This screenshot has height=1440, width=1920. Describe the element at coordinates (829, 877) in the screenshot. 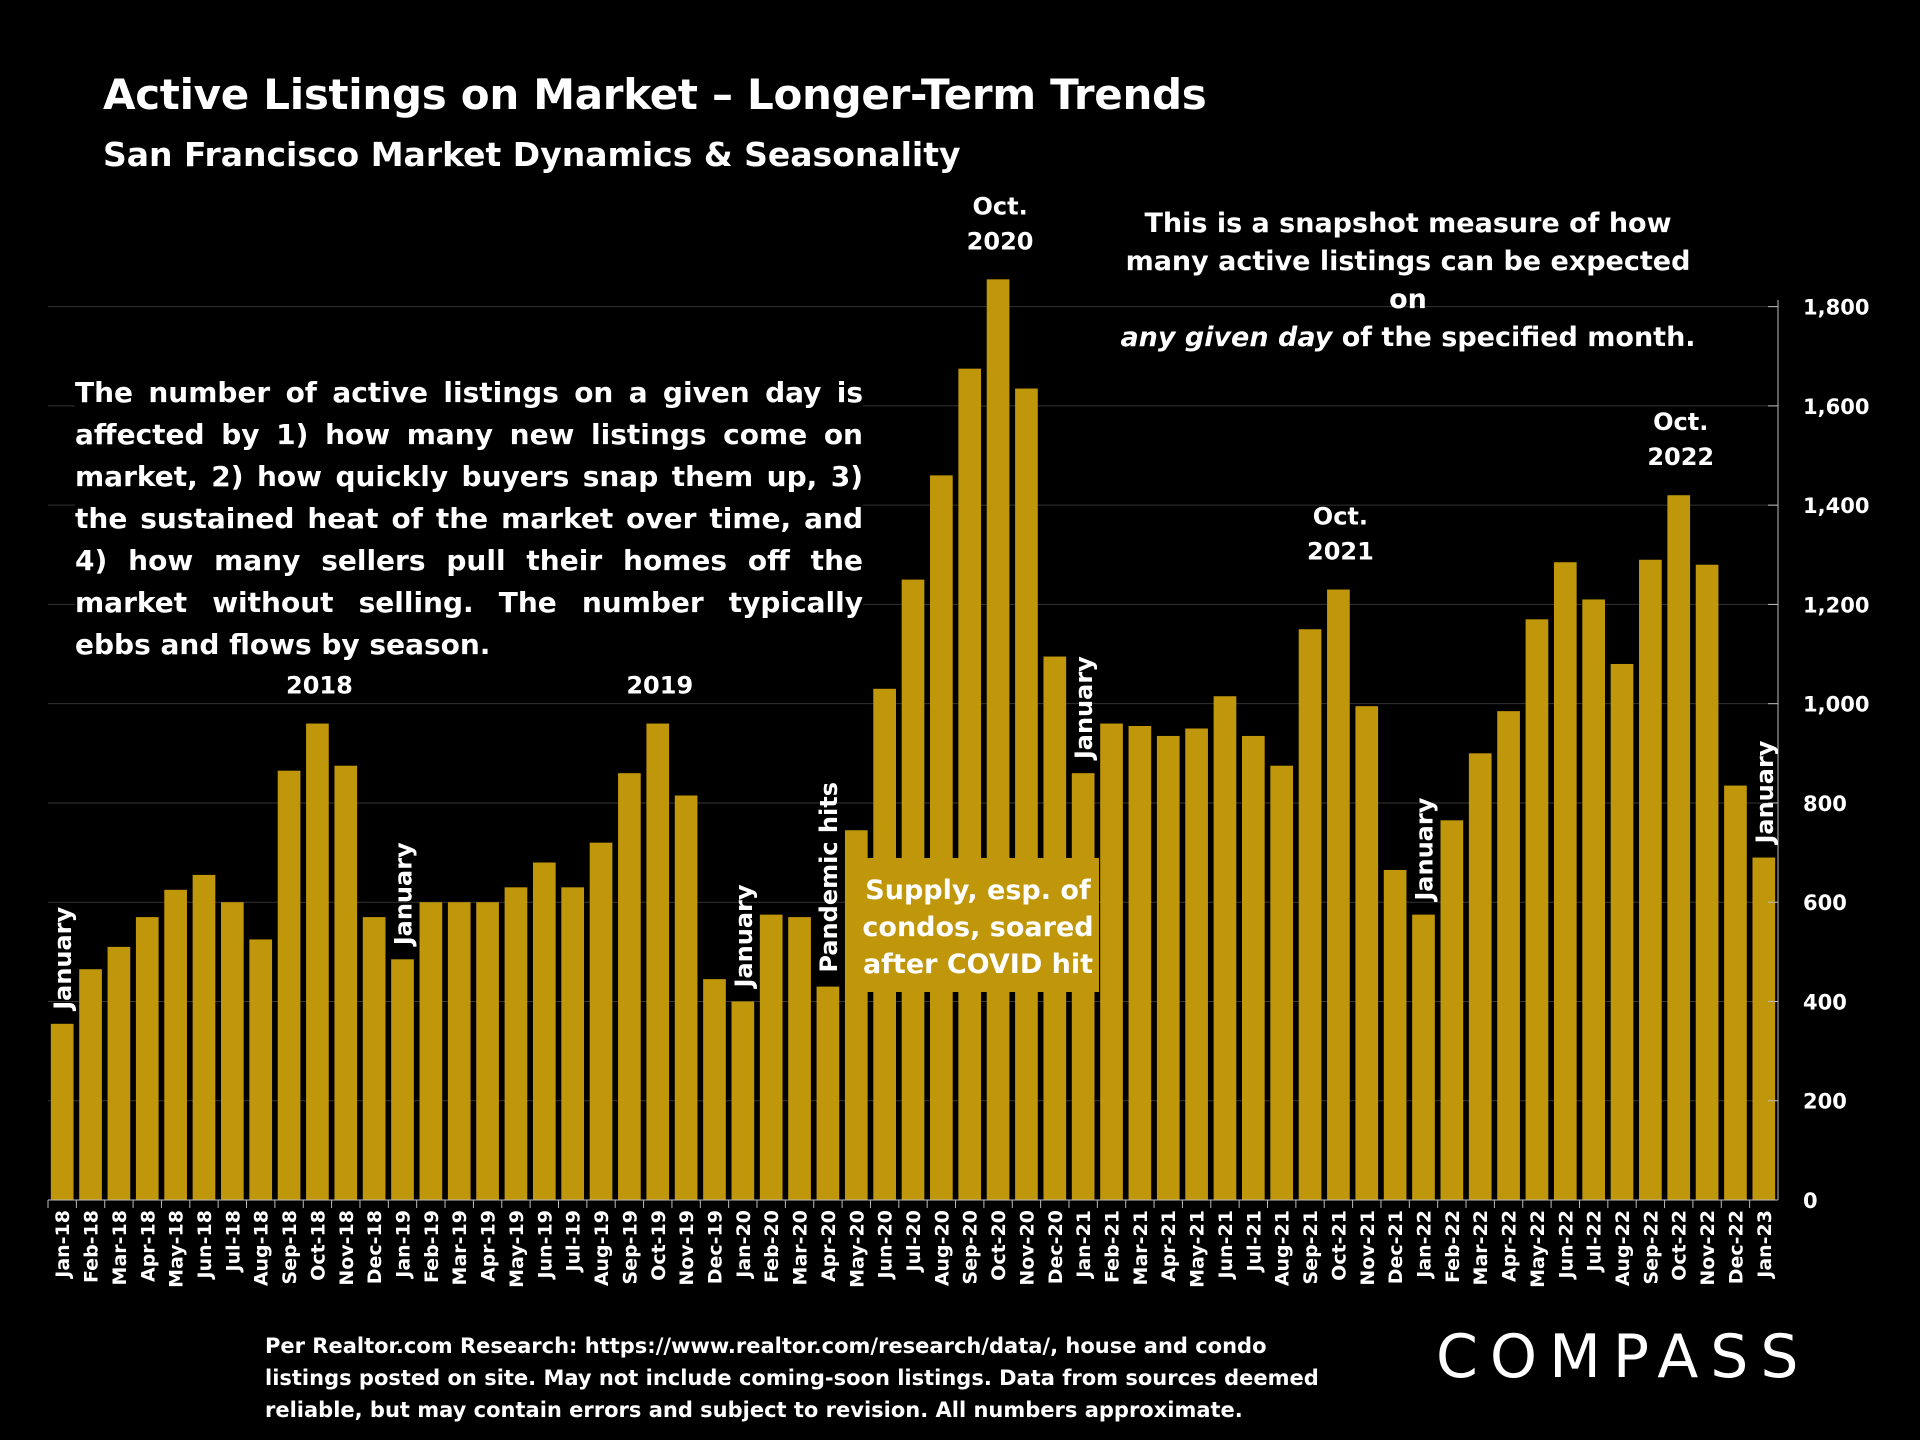

I see `bar-annotation: Pandemic hits` at that location.